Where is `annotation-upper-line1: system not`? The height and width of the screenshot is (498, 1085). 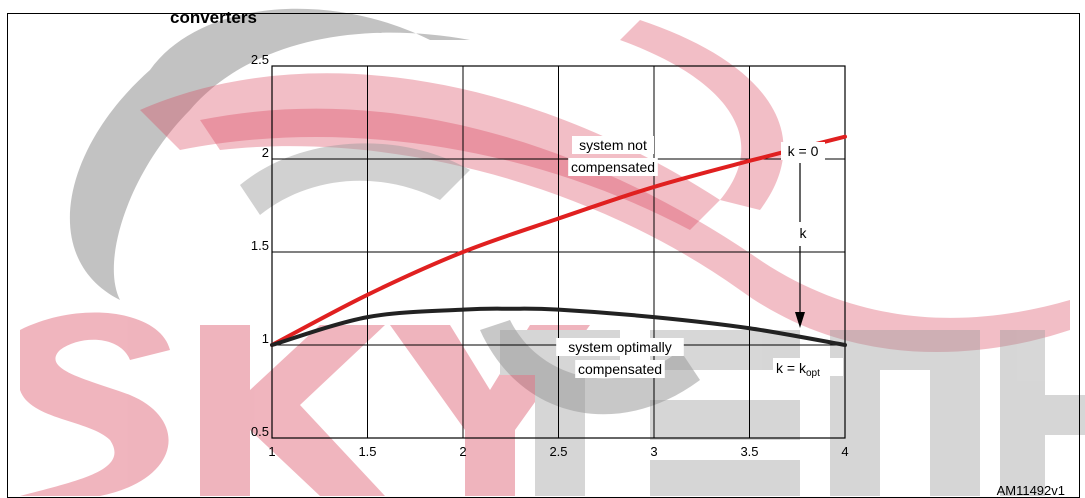
annotation-upper-line1: system not is located at coordinates (613, 145).